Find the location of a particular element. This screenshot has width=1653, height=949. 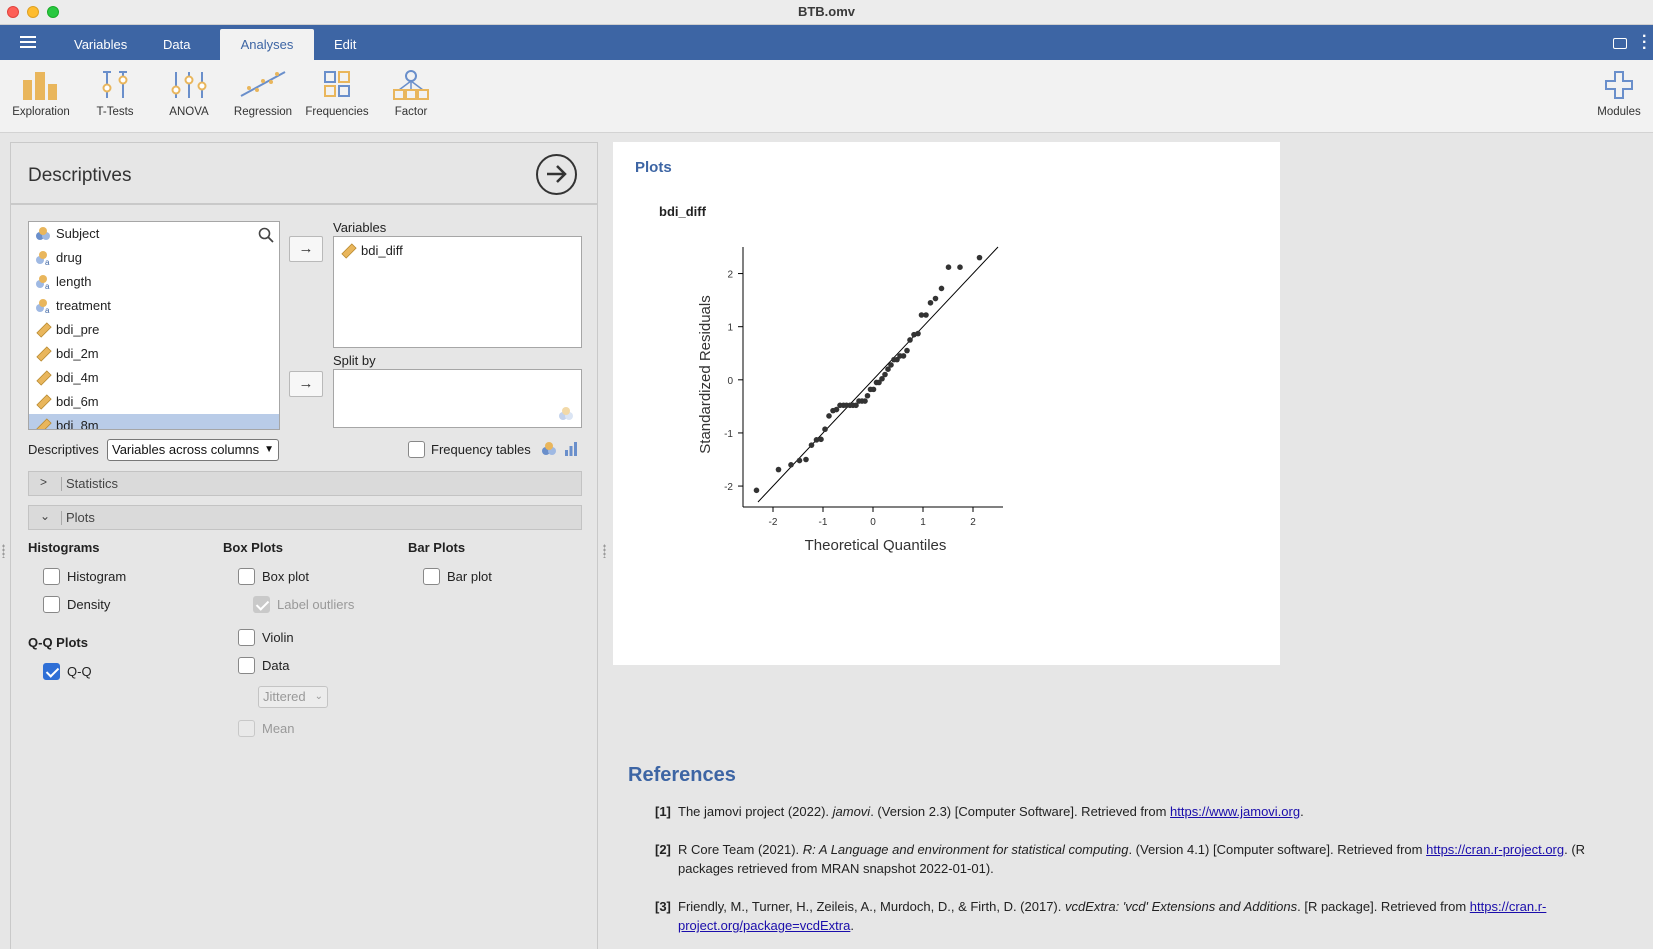

run-analysis-button is located at coordinates (556, 174).